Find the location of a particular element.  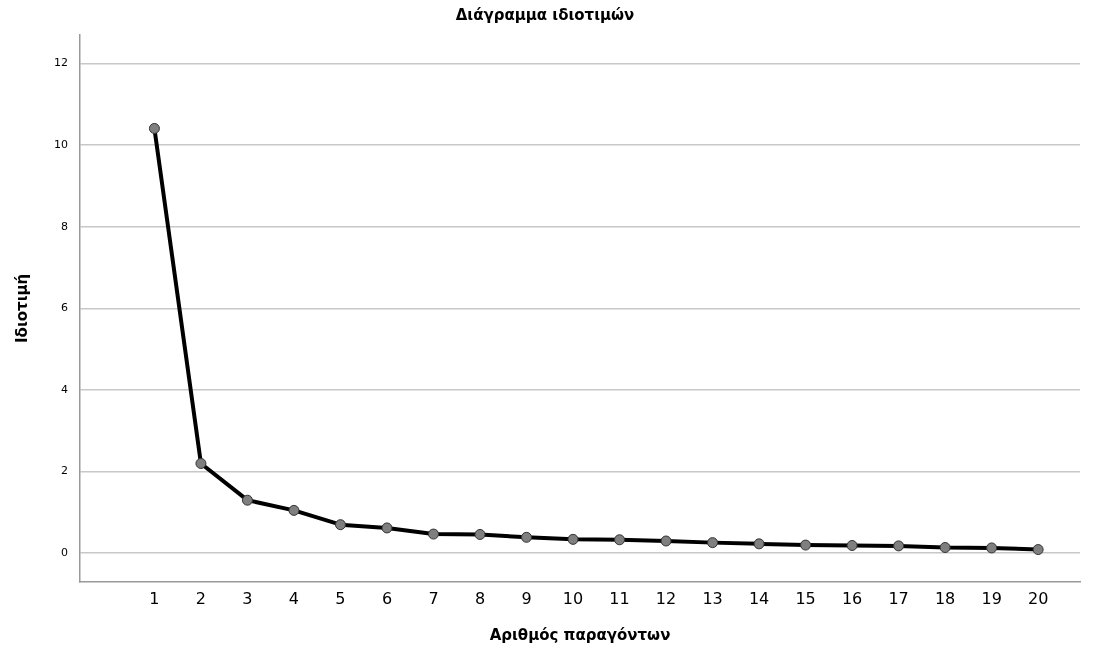

x-tick-label: 5 is located at coordinates (340, 598).